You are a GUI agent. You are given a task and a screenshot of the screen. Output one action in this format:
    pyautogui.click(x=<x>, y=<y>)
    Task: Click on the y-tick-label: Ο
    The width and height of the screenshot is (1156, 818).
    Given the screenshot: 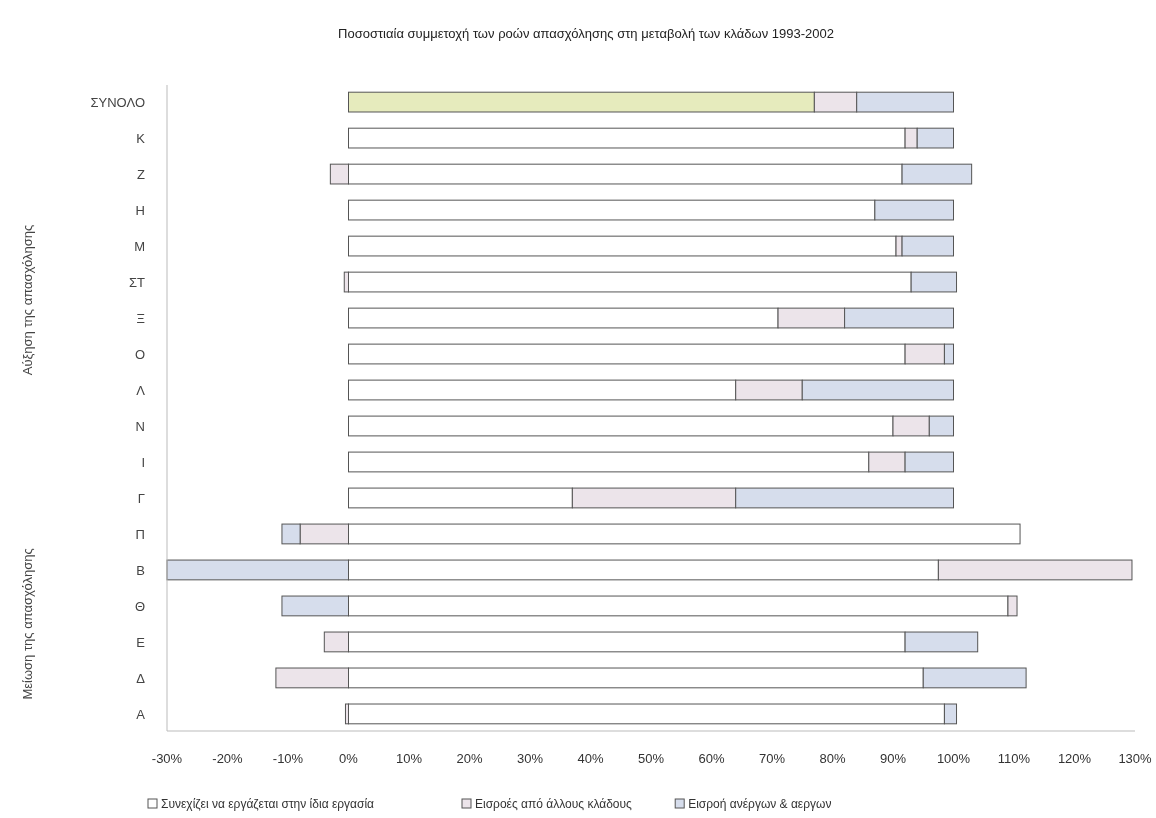 What is the action you would take?
    pyautogui.click(x=139, y=355)
    